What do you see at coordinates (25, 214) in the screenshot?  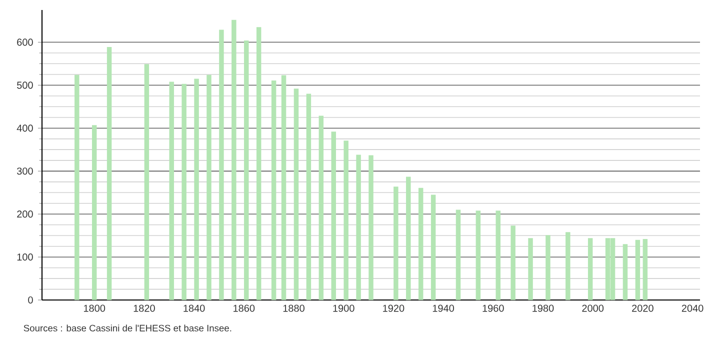 I see `y-tick-label: 200` at bounding box center [25, 214].